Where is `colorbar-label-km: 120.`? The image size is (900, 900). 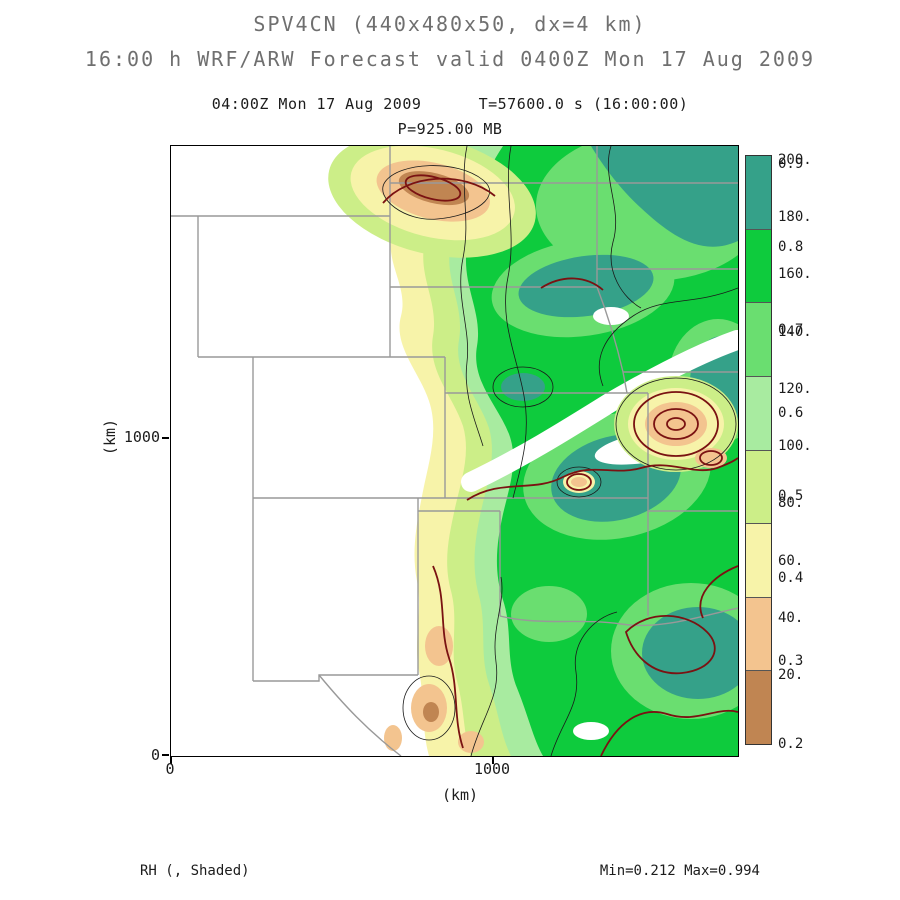 colorbar-label-km: 120. is located at coordinates (795, 389).